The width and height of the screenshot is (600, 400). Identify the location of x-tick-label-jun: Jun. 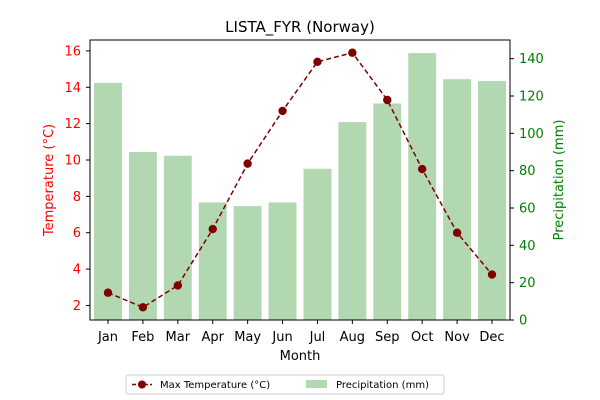
(281, 337).